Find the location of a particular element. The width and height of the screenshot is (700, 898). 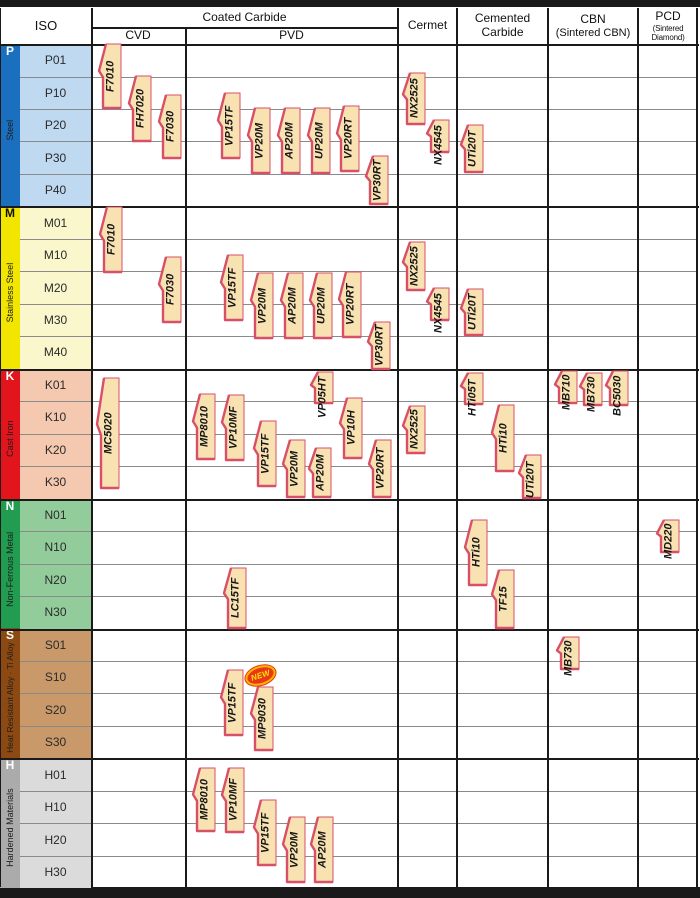

iso-row-label-M01: M01 is located at coordinates (55, 222).